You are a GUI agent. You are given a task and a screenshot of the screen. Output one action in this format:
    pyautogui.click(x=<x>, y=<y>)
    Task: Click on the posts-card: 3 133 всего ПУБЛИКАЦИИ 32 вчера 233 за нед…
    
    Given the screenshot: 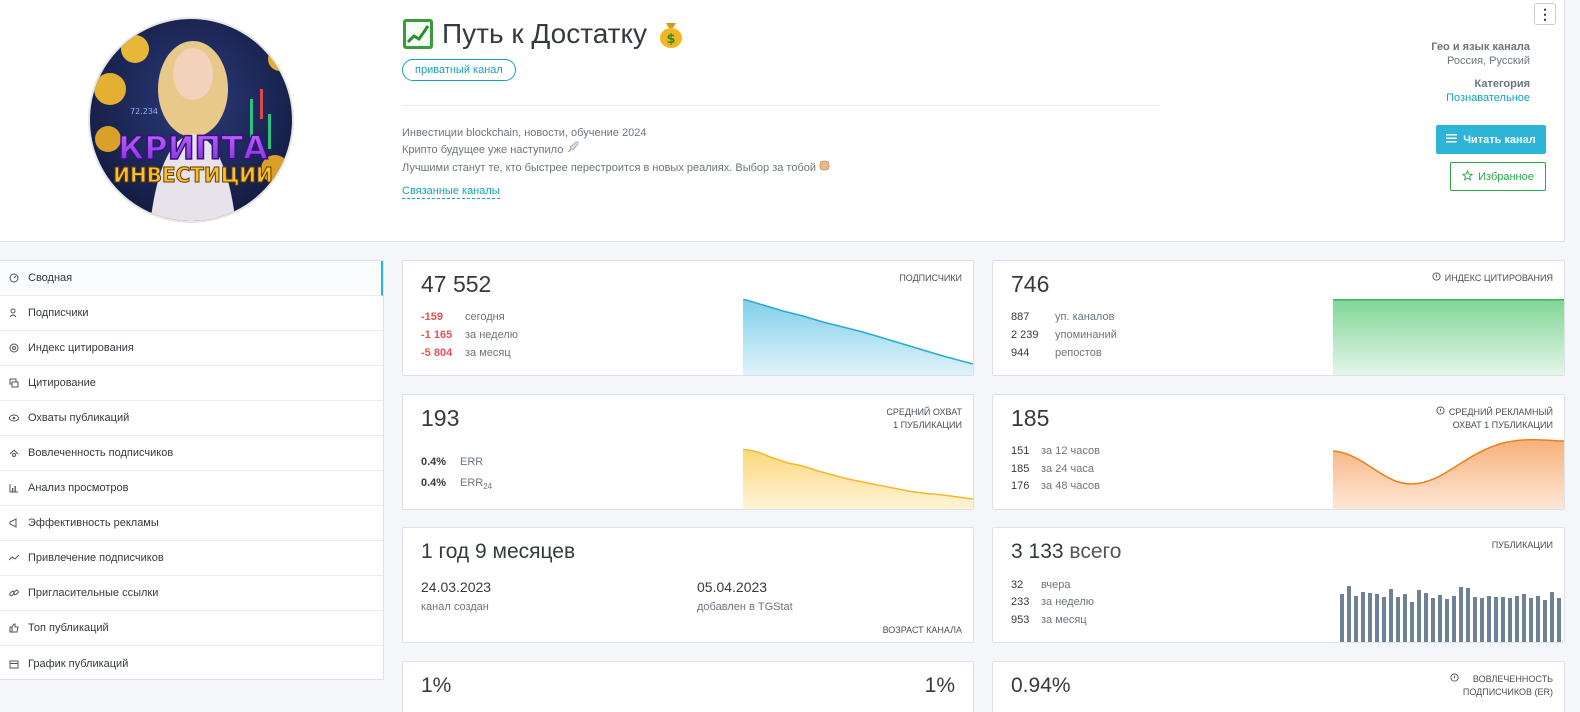 What is the action you would take?
    pyautogui.click(x=1278, y=585)
    